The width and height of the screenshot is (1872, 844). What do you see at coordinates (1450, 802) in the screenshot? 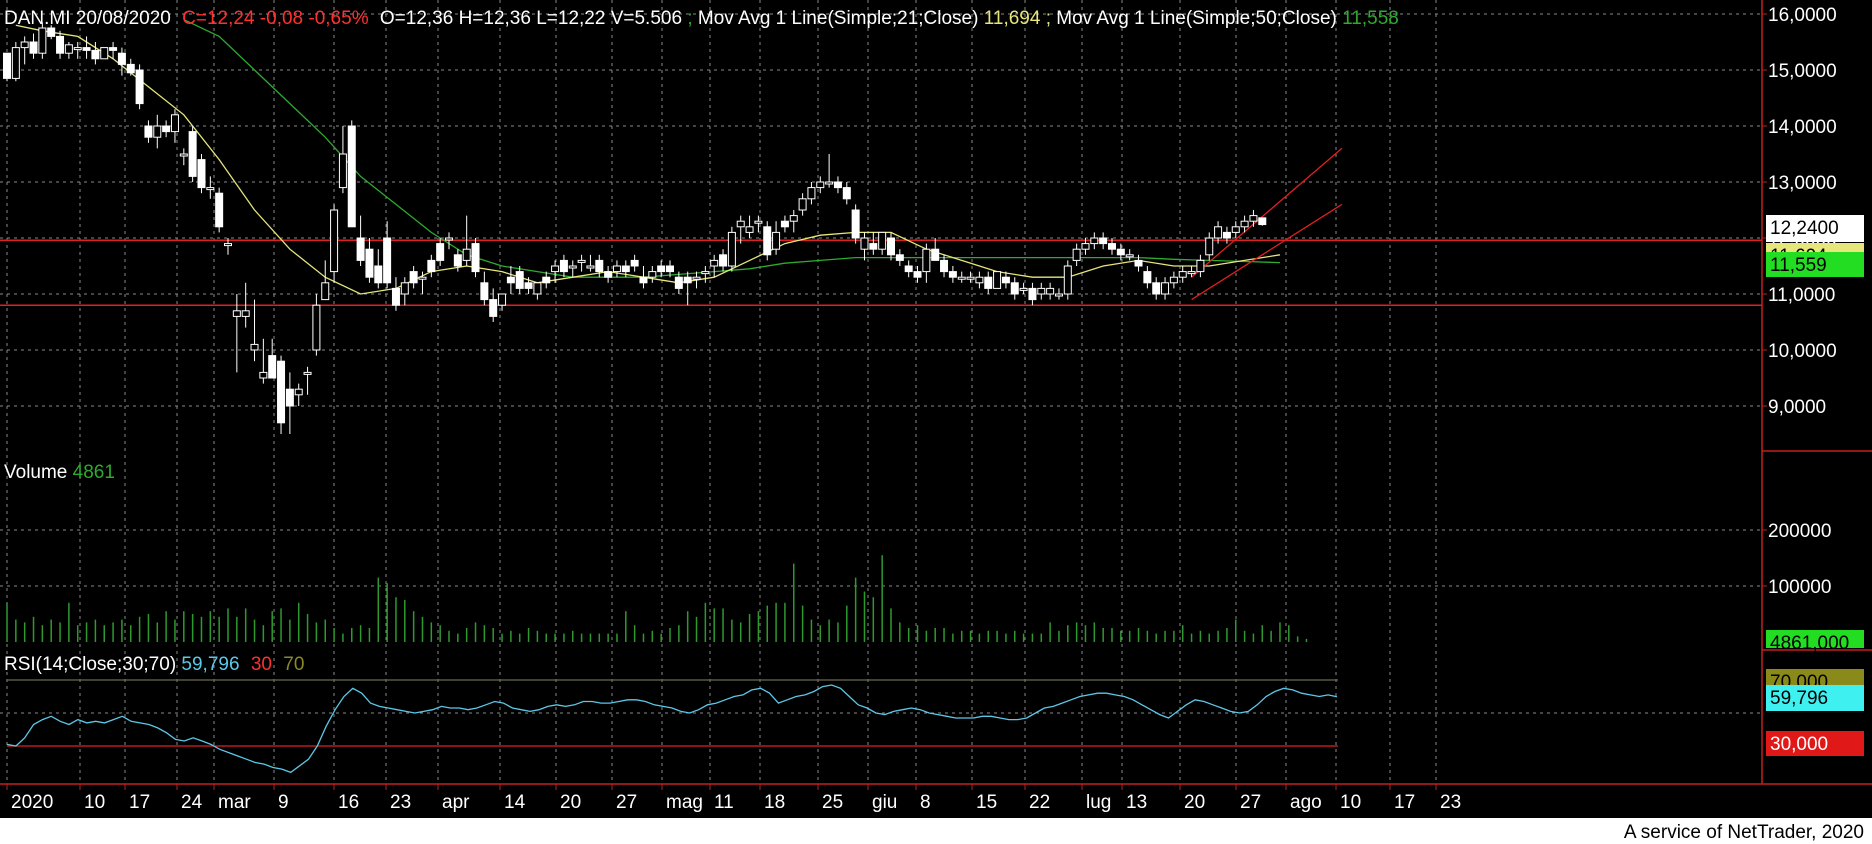
I see `x-axis-label: 23` at bounding box center [1450, 802].